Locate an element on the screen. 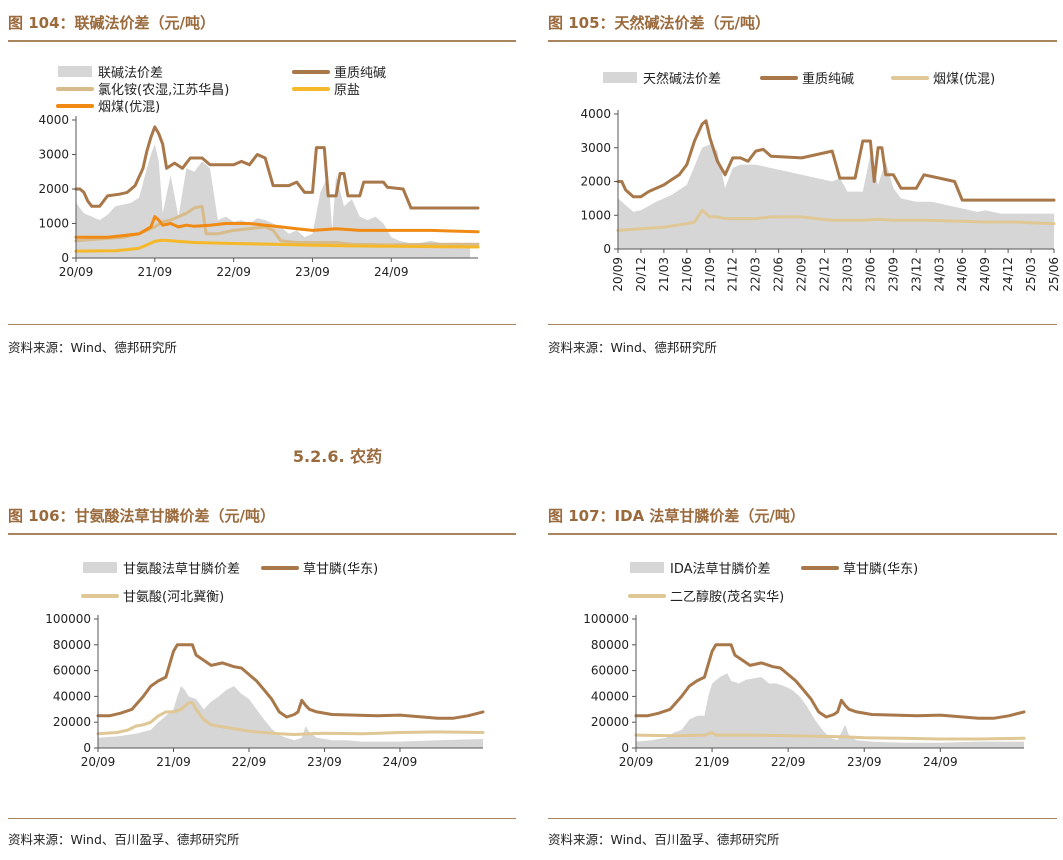 The image size is (1063, 860). x-tick-label: 24/12 is located at coordinates (1008, 274).